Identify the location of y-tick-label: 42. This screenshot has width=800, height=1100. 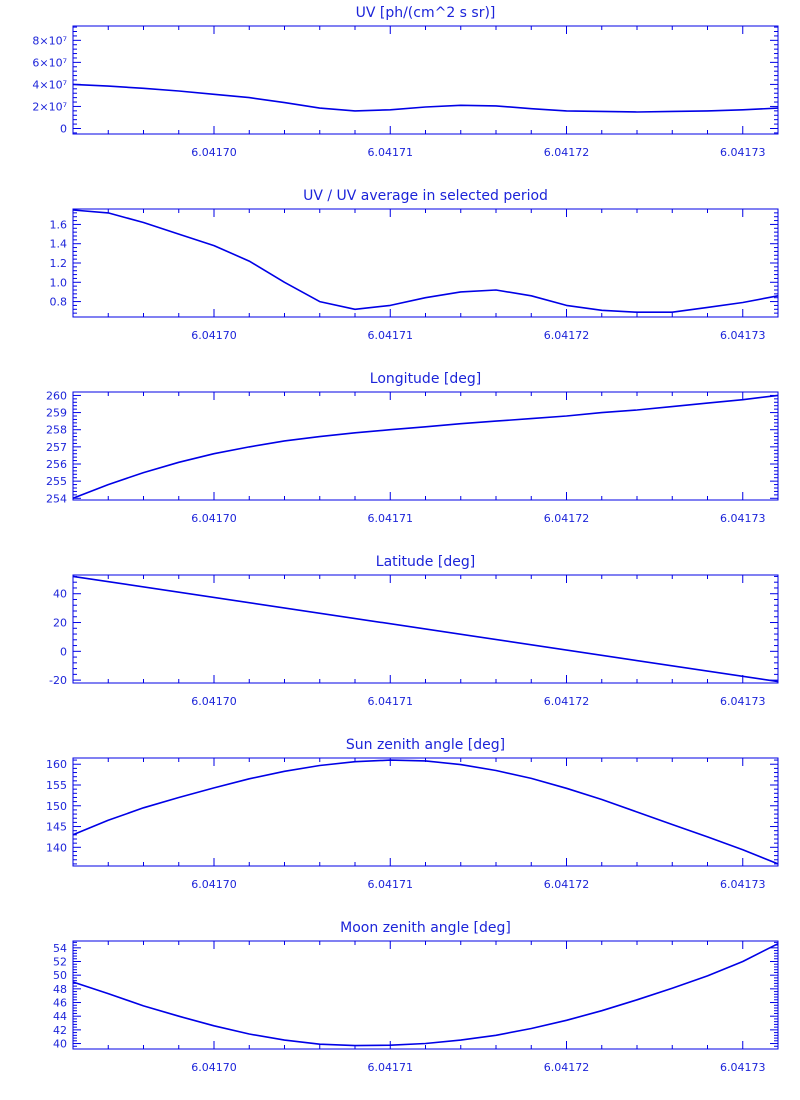
(60, 1030).